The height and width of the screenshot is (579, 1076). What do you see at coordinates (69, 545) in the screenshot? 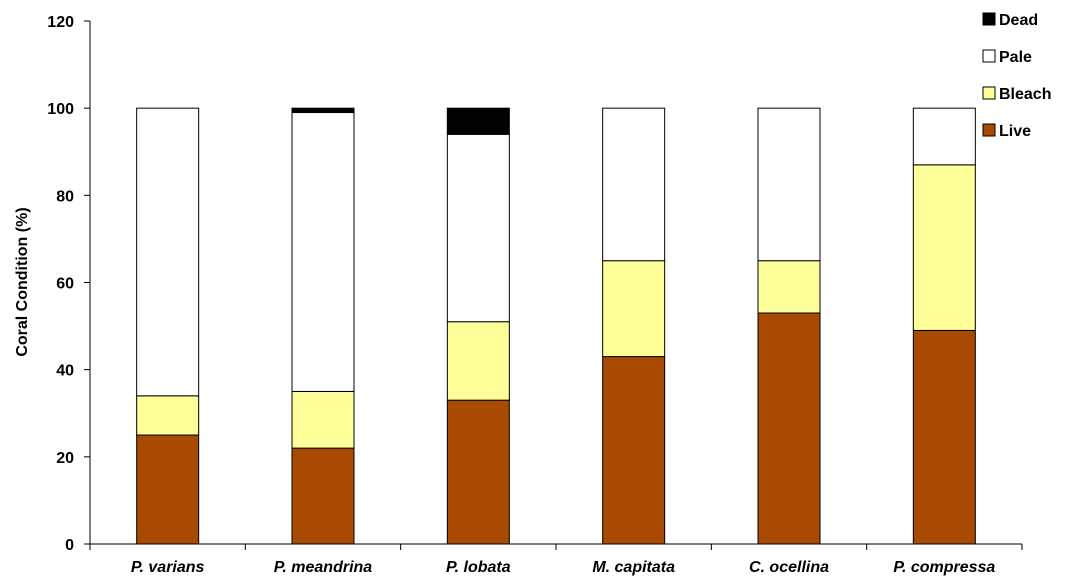
I see `y-tick-label: 0` at bounding box center [69, 545].